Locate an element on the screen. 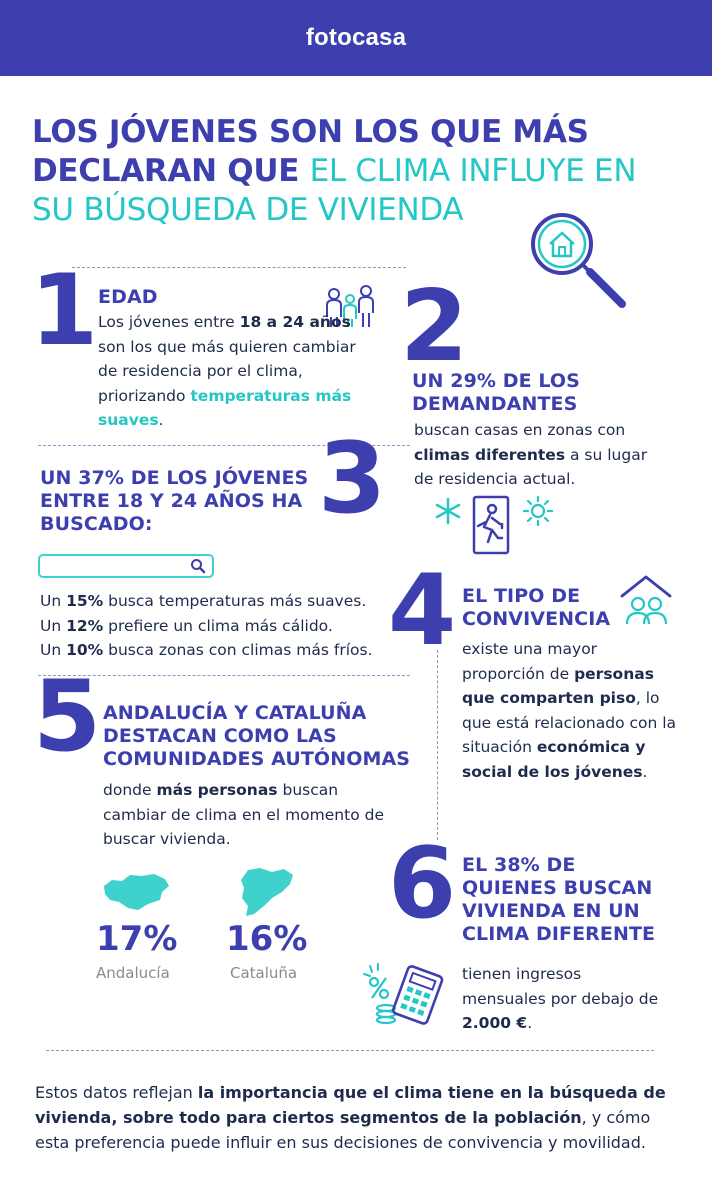  cataluna-map-icon is located at coordinates (267, 892).